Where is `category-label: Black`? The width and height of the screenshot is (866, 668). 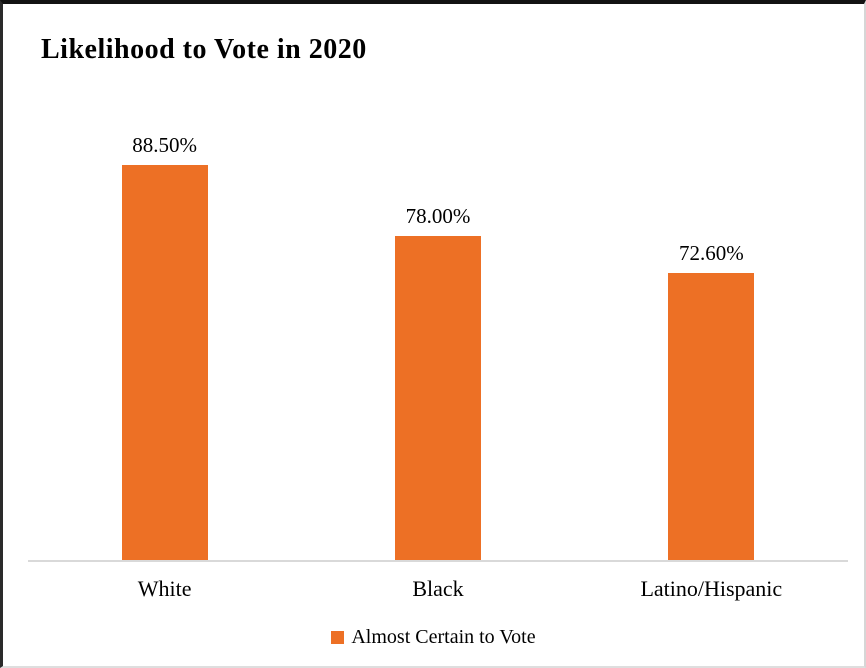 category-label: Black is located at coordinates (438, 588).